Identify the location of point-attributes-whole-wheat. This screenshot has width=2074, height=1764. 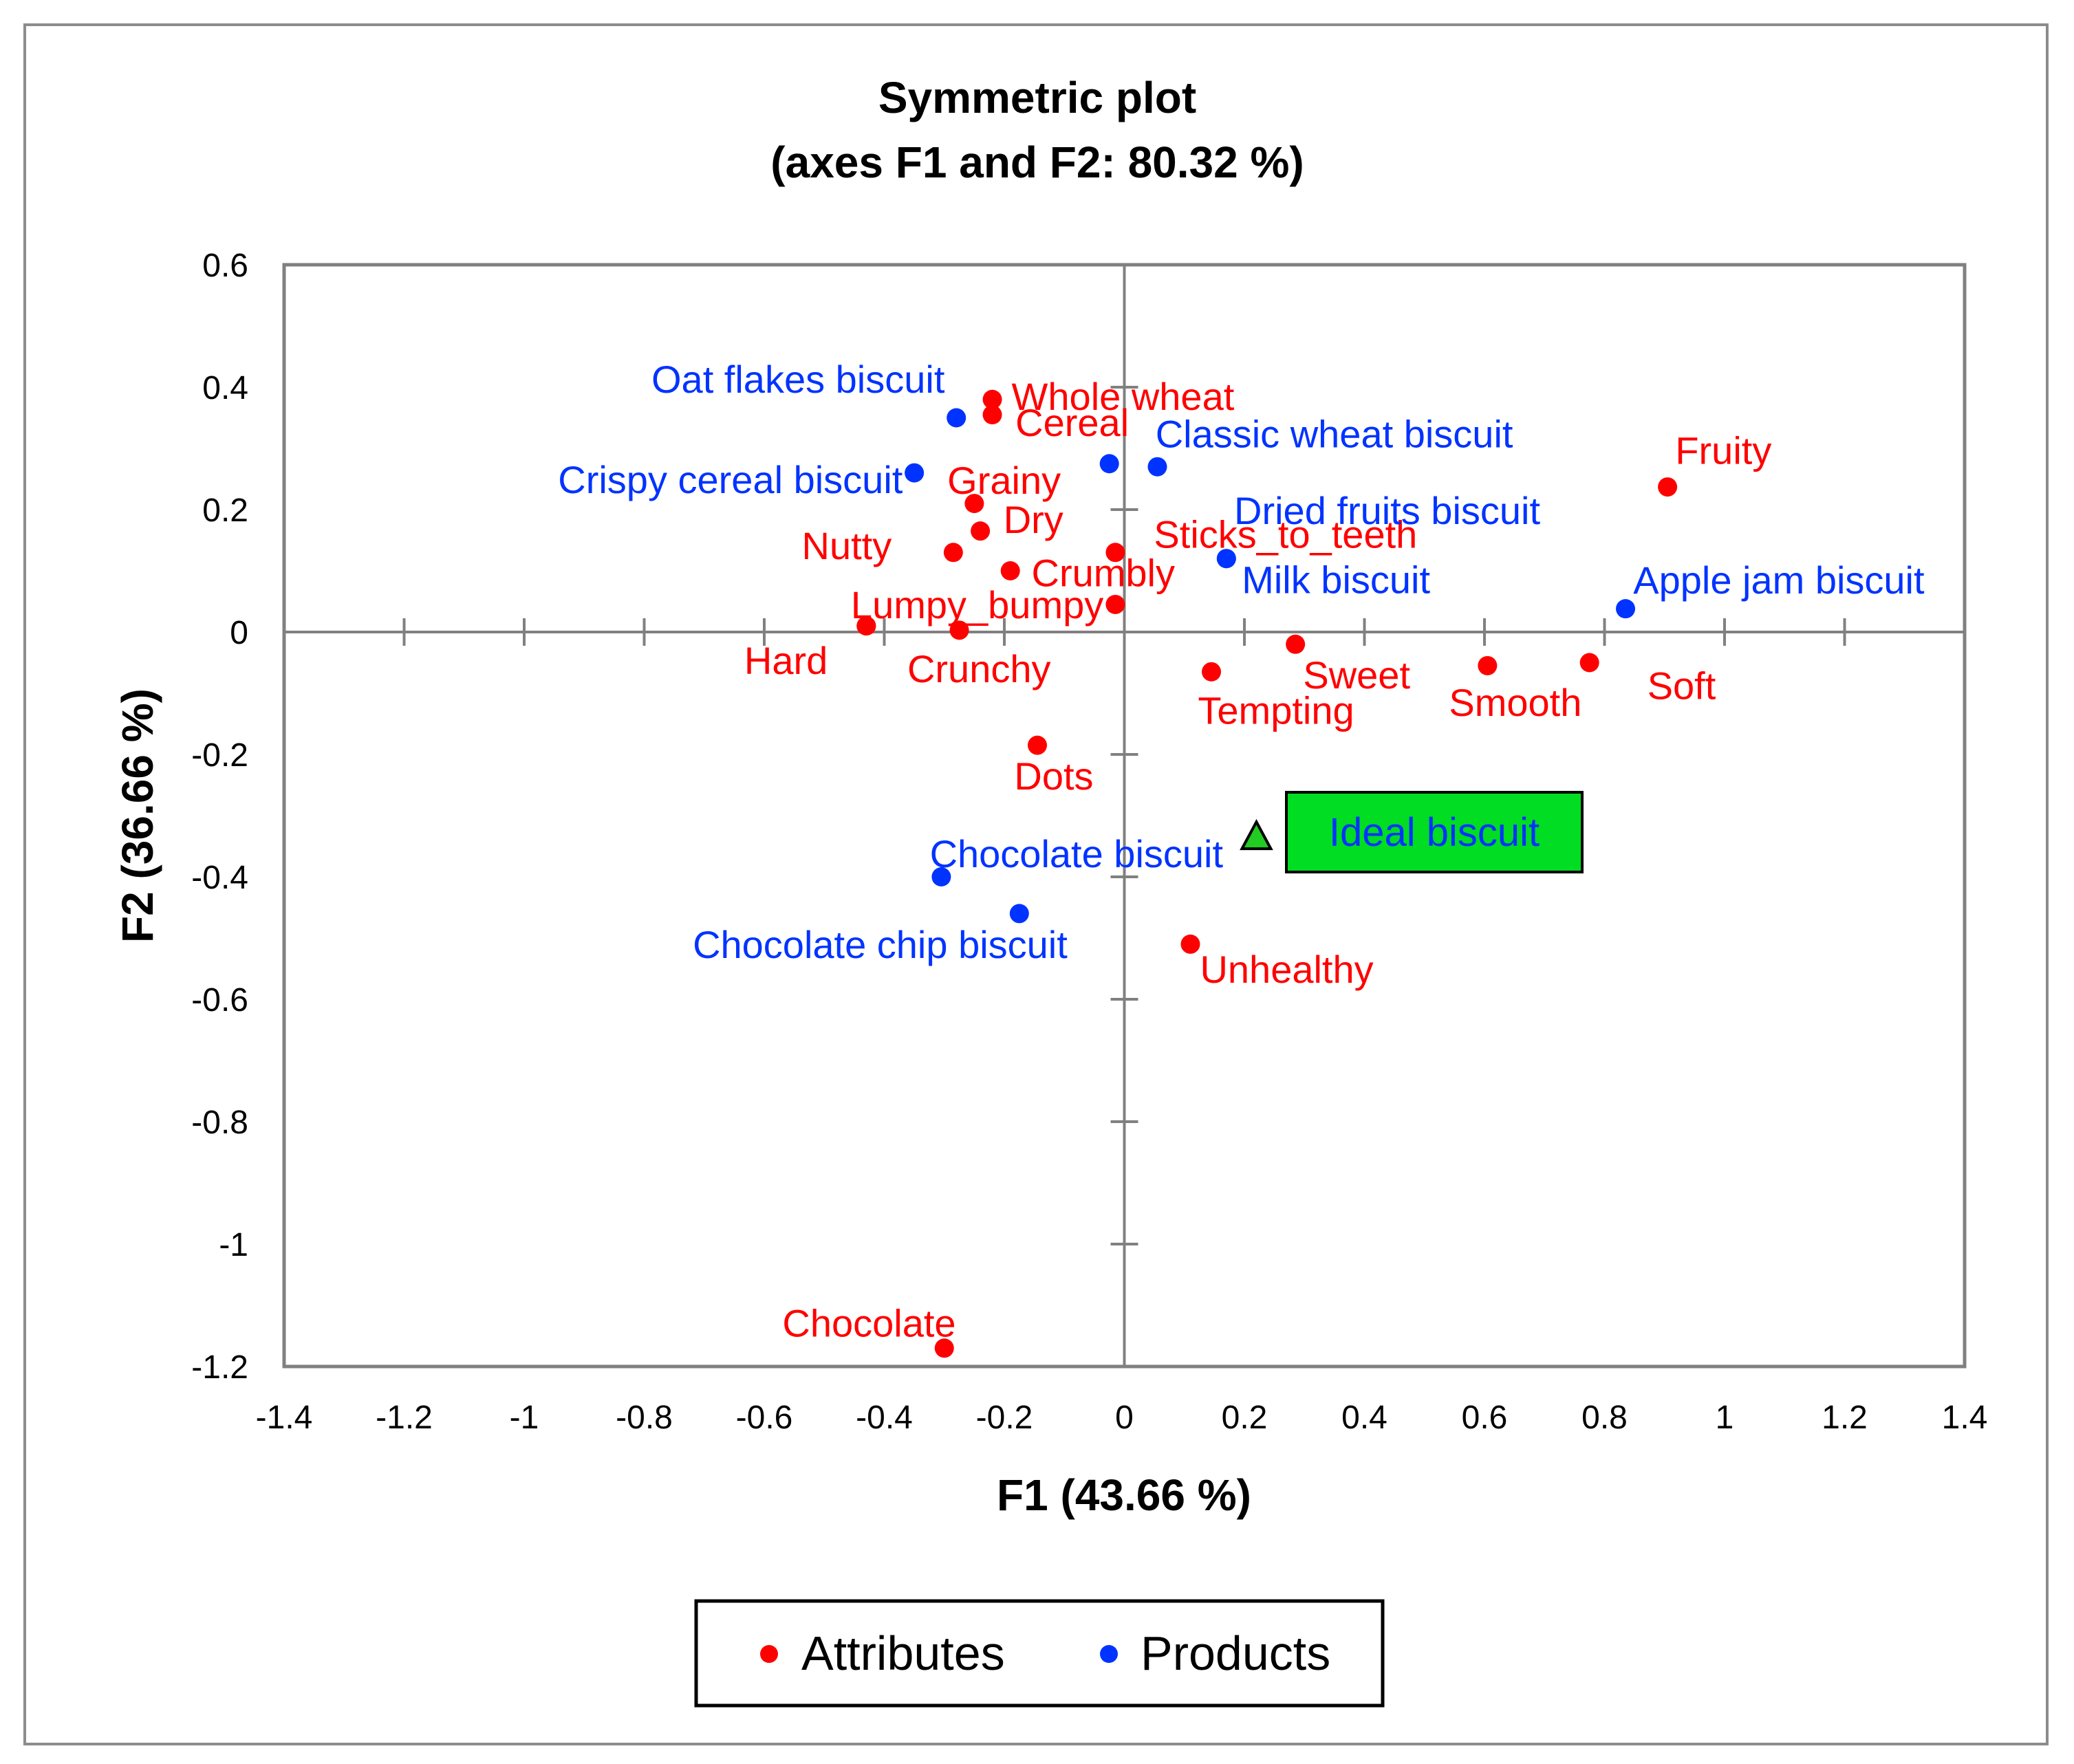
(992, 399).